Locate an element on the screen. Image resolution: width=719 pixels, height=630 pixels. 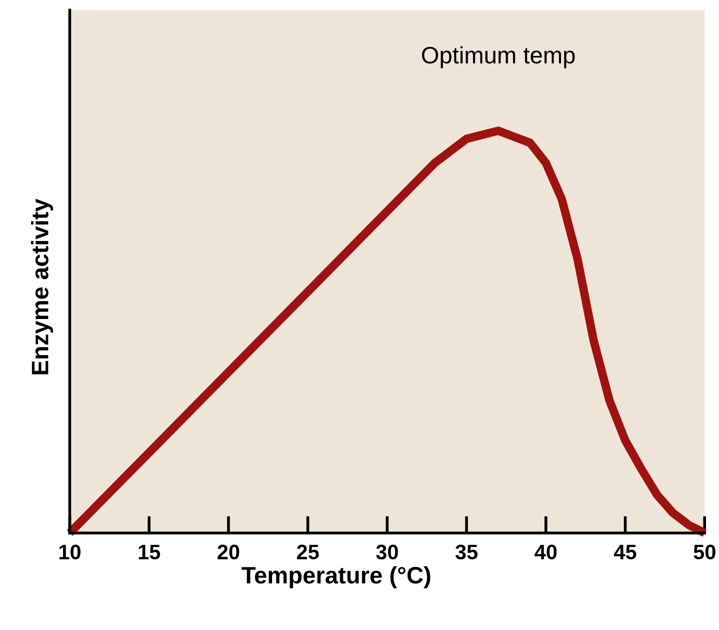
x-tick-label: 10 is located at coordinates (69, 552).